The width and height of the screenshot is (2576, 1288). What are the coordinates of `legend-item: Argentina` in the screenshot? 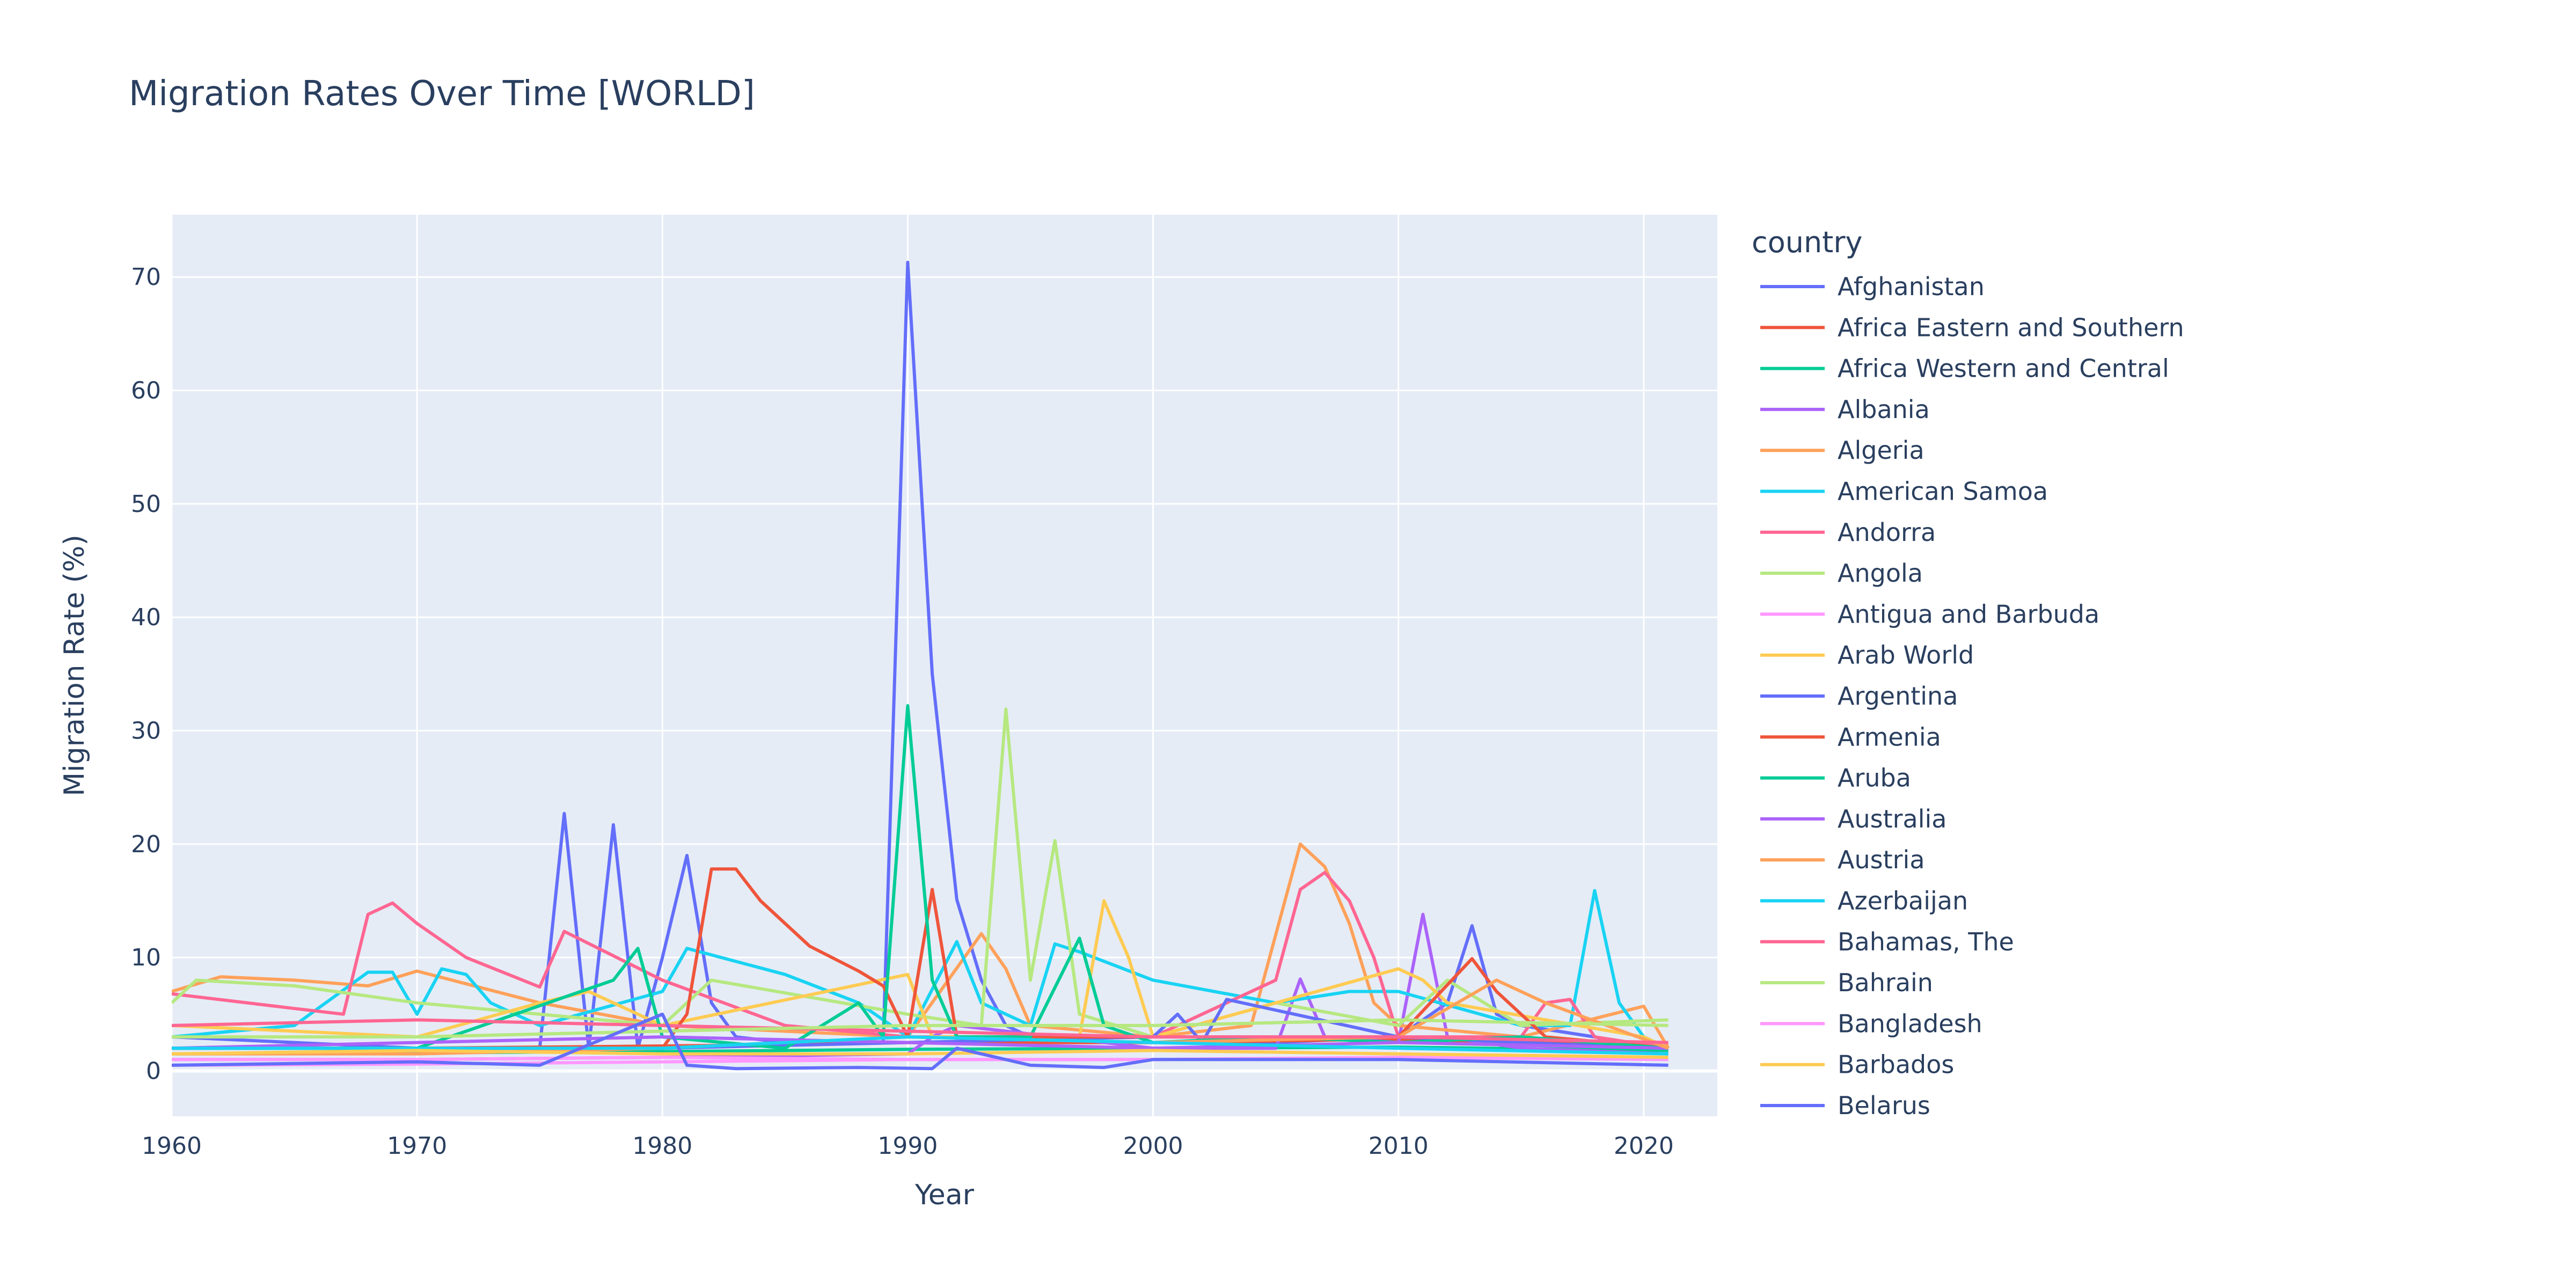 It's located at (1859, 696).